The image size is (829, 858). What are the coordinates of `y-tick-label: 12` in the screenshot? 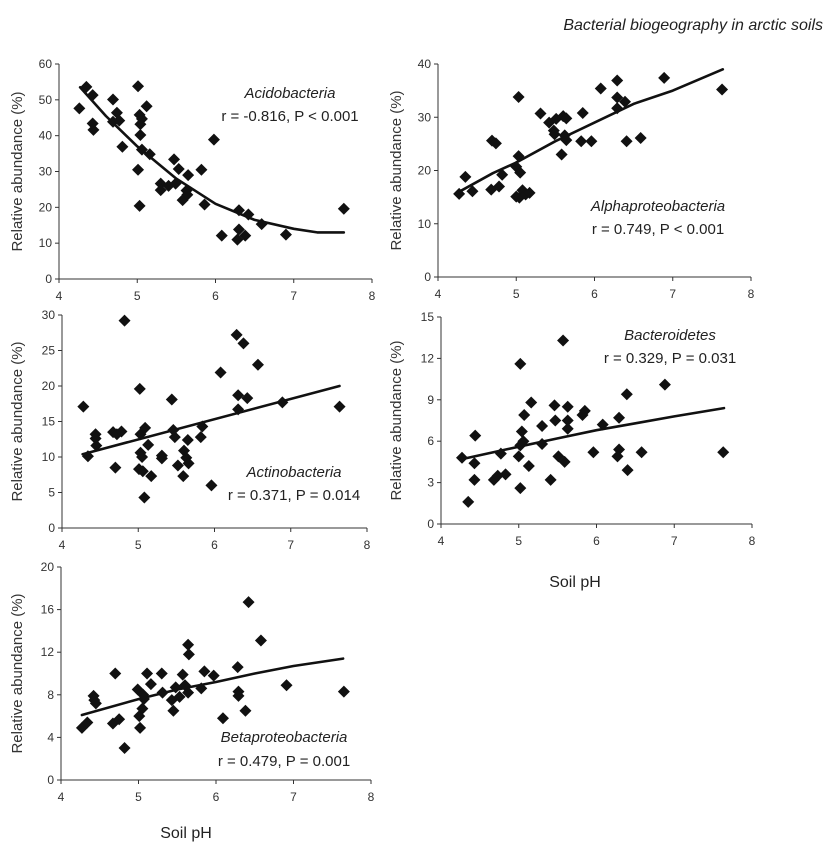 It's located at (48, 652).